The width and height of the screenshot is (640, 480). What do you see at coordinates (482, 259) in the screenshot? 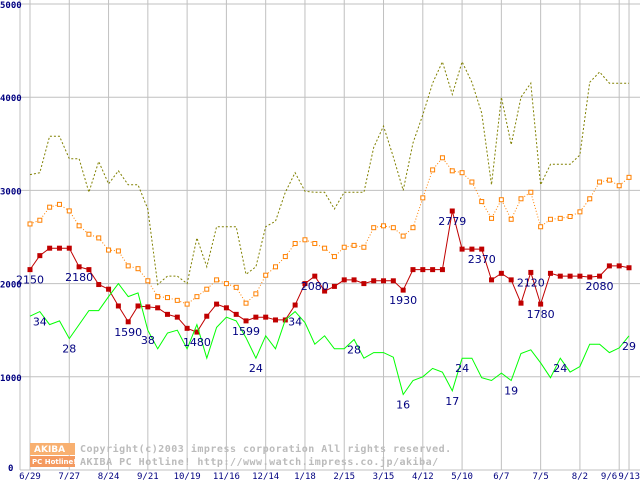
I see `data-label: 2370` at bounding box center [482, 259].